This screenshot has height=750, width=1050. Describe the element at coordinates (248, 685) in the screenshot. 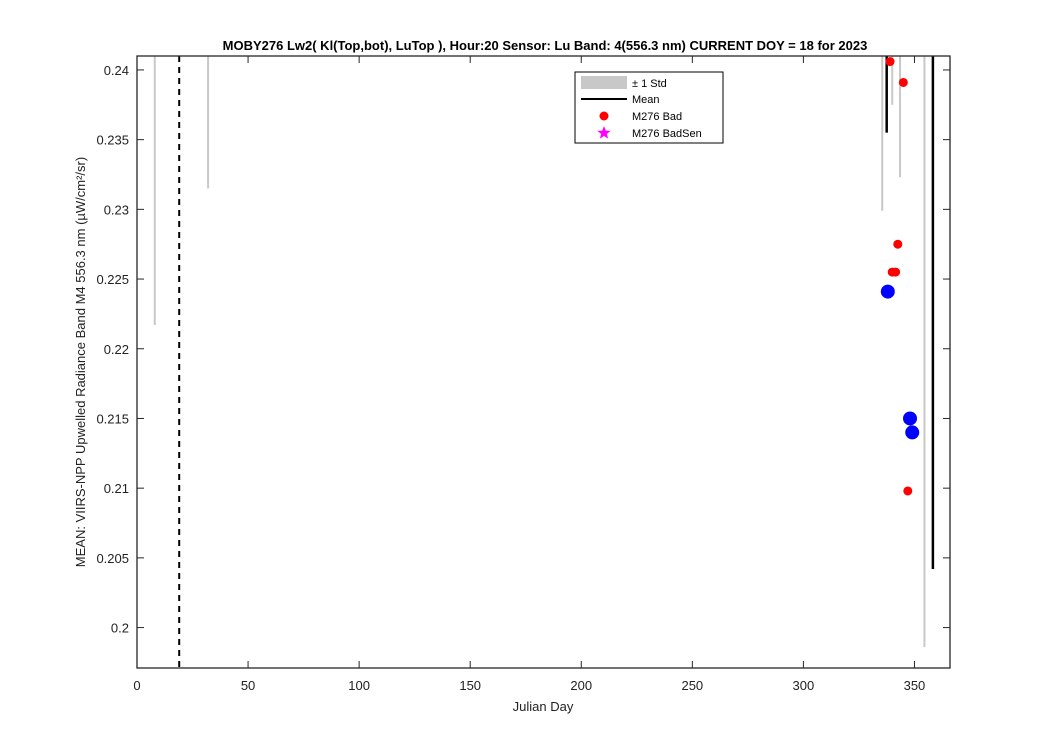

I see `x-tick-label: 50` at that location.